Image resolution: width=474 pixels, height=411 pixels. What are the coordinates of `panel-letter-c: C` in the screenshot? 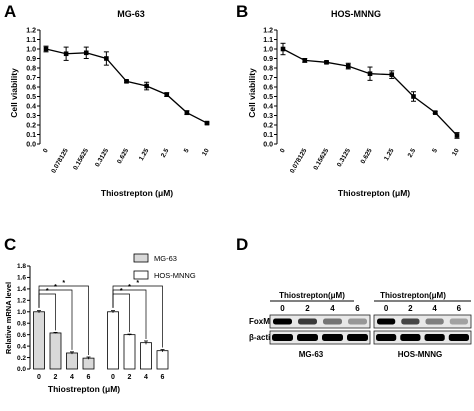 It's located at (10, 244).